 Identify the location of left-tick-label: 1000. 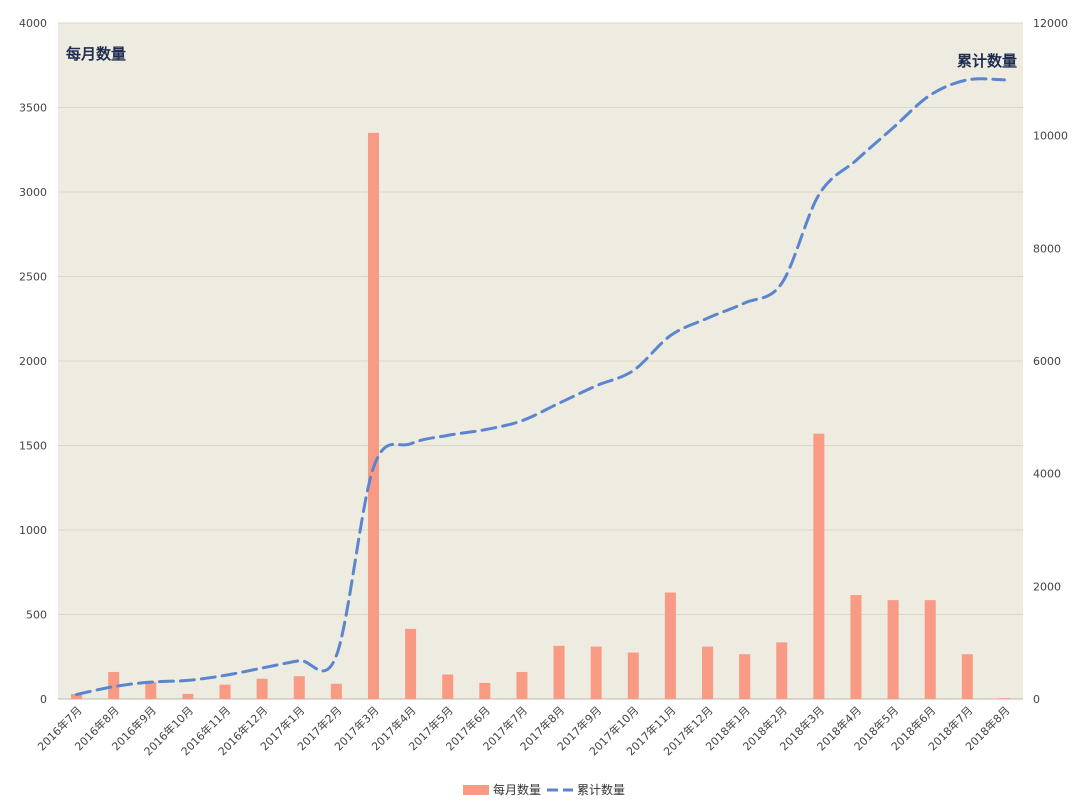
(33, 530).